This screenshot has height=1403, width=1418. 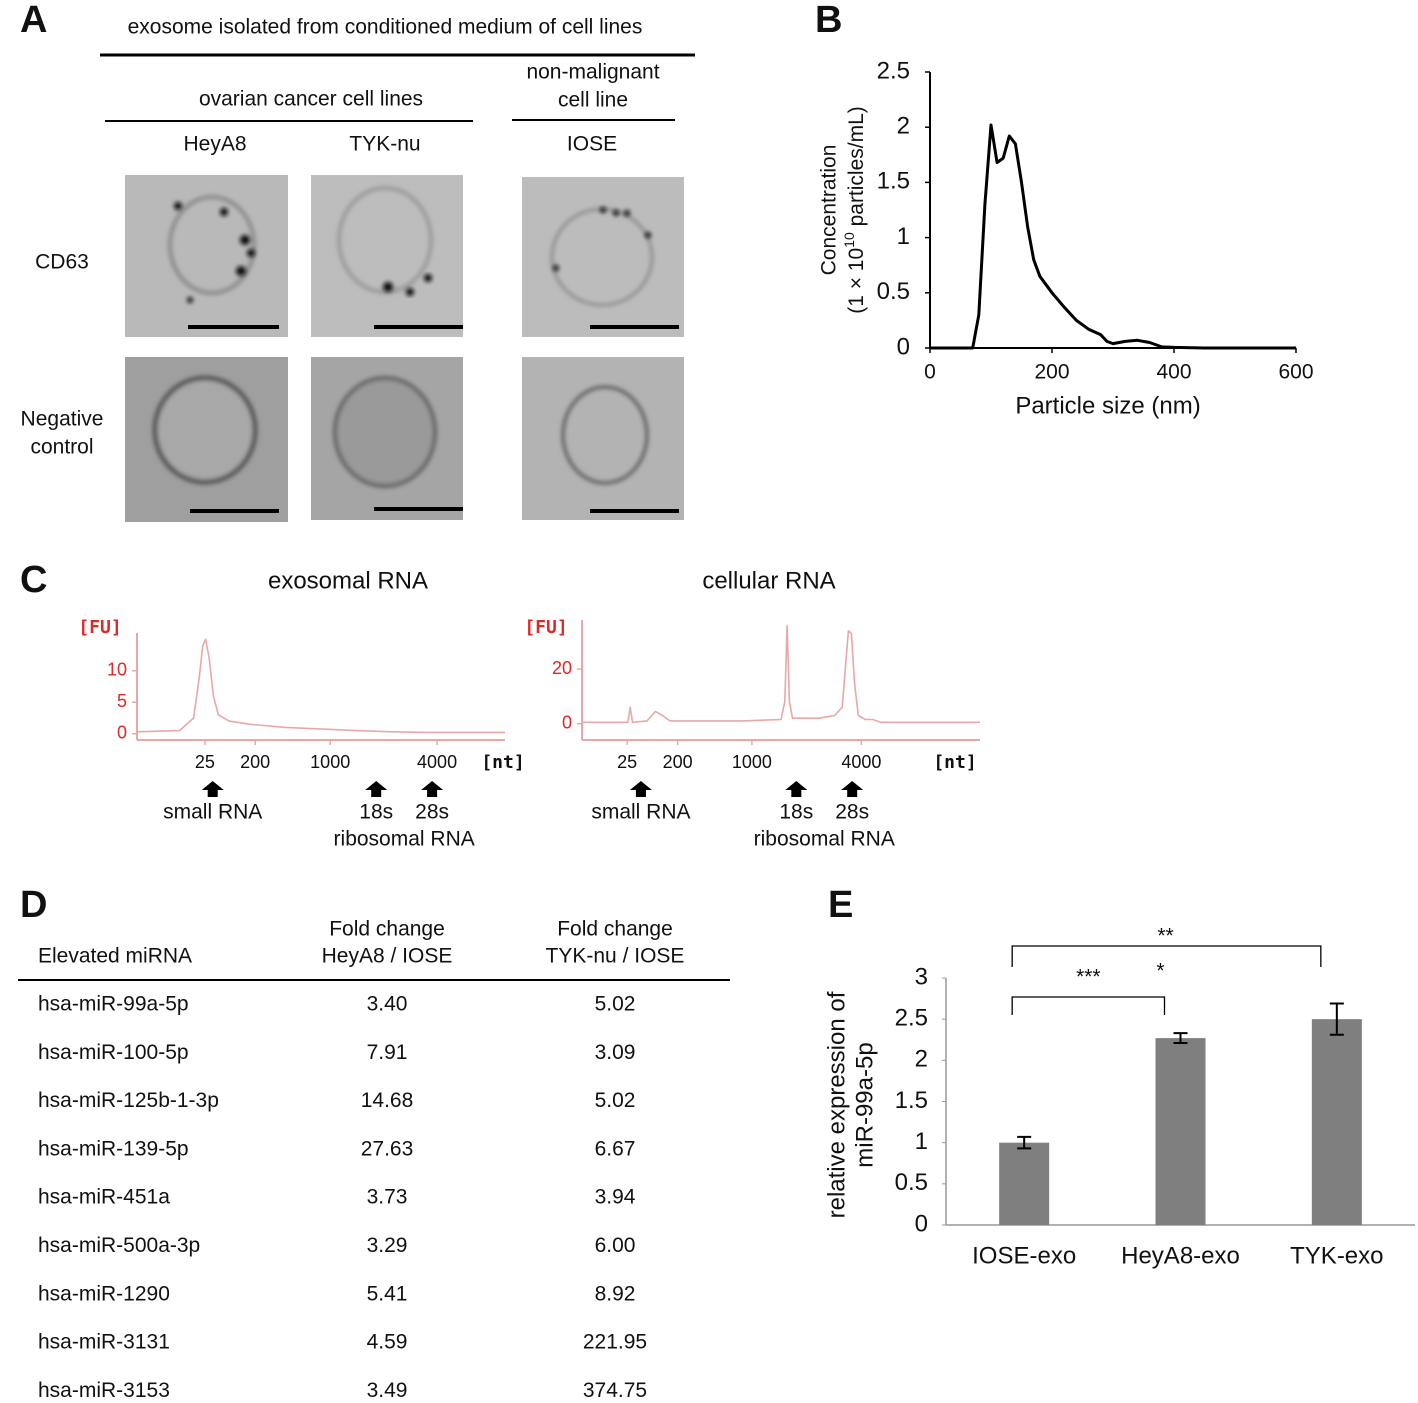 I want to click on y-axis-label: Concentration, so click(x=829, y=210).